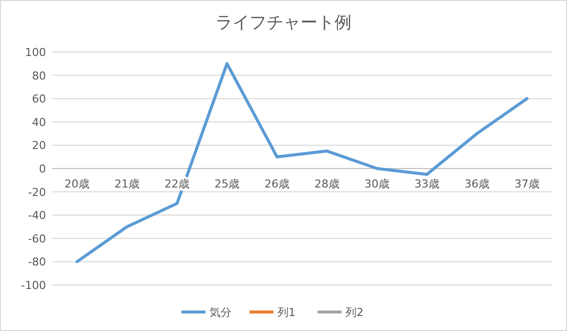  I want to click on x-tick-label: 26歳, so click(277, 184).